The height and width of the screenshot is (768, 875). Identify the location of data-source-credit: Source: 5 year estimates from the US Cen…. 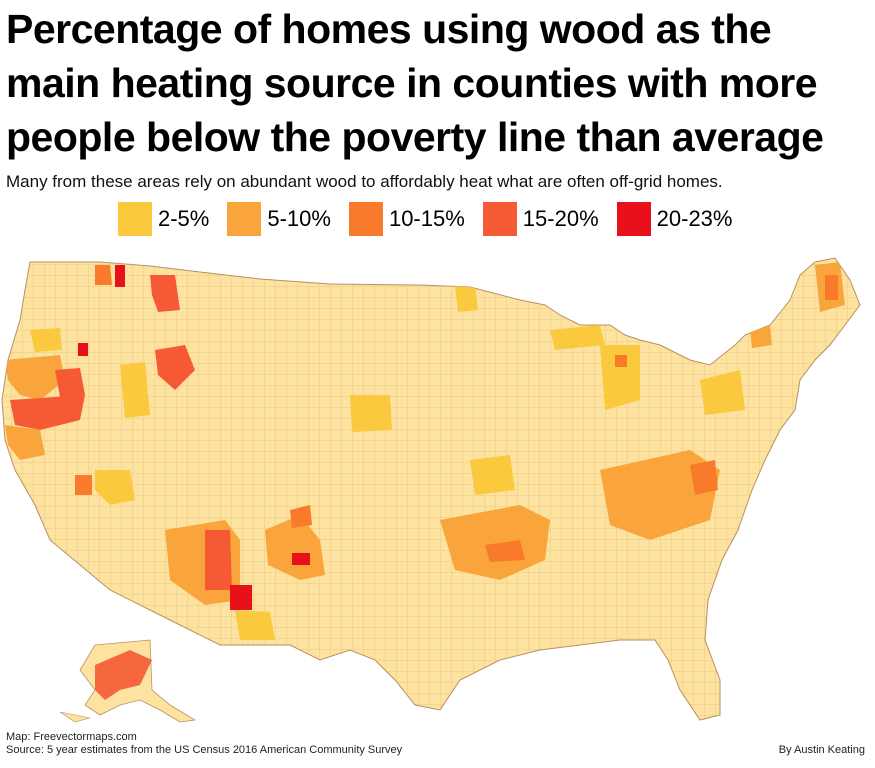
(204, 750).